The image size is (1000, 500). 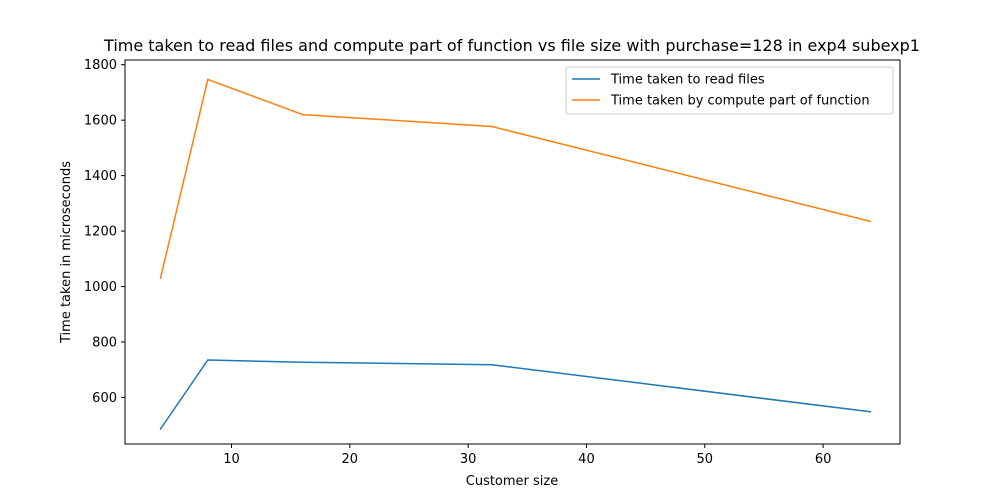 What do you see at coordinates (527, 455) in the screenshot?
I see `x-axis-ticks: 10 20 30 40 50 60` at bounding box center [527, 455].